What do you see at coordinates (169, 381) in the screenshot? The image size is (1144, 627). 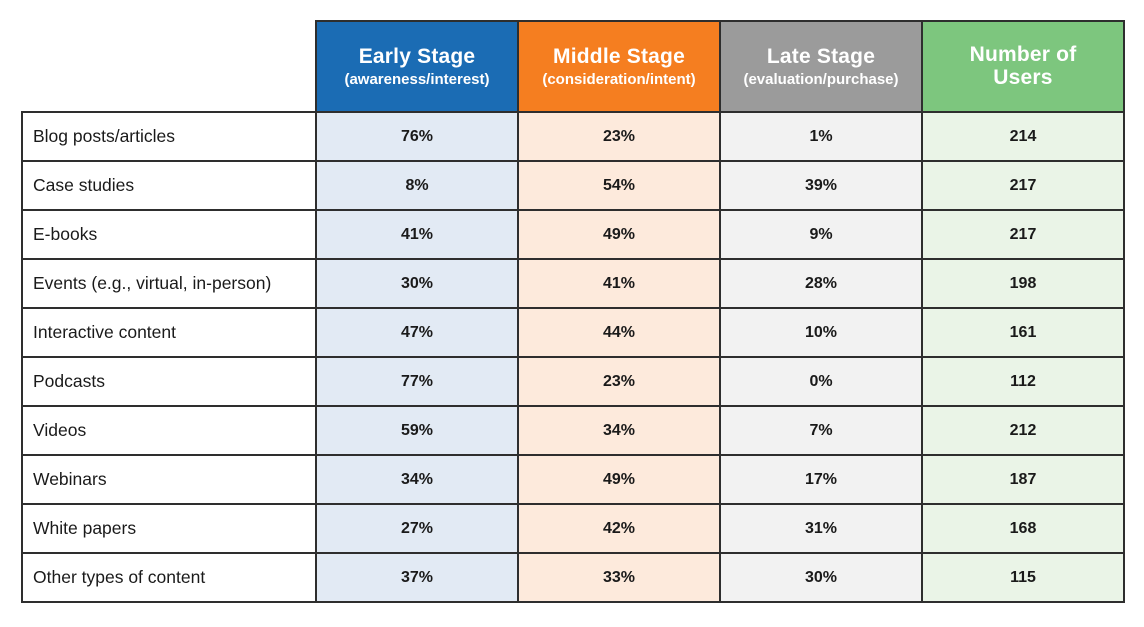 I see `row-label: Podcasts` at bounding box center [169, 381].